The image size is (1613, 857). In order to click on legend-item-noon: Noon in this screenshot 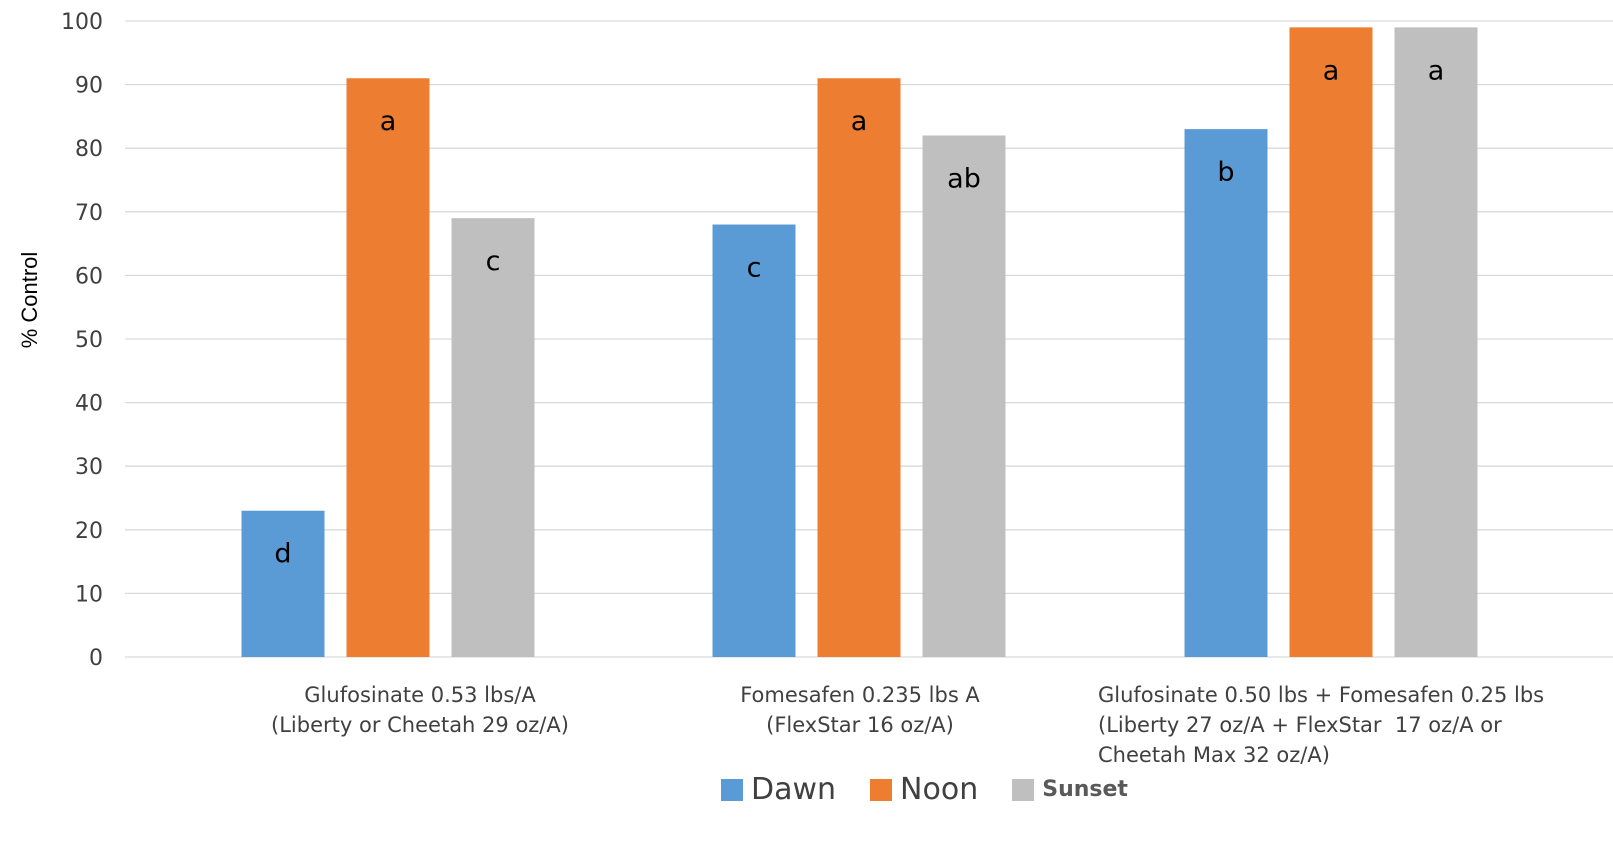, I will do `click(924, 789)`.